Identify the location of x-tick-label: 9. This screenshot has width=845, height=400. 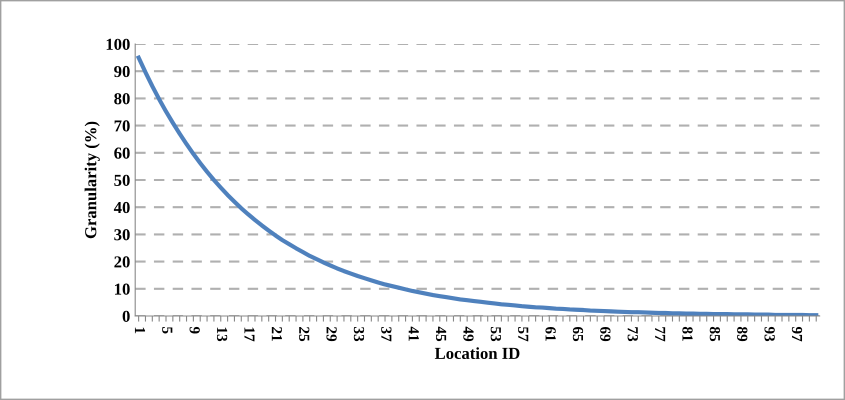
(195, 330).